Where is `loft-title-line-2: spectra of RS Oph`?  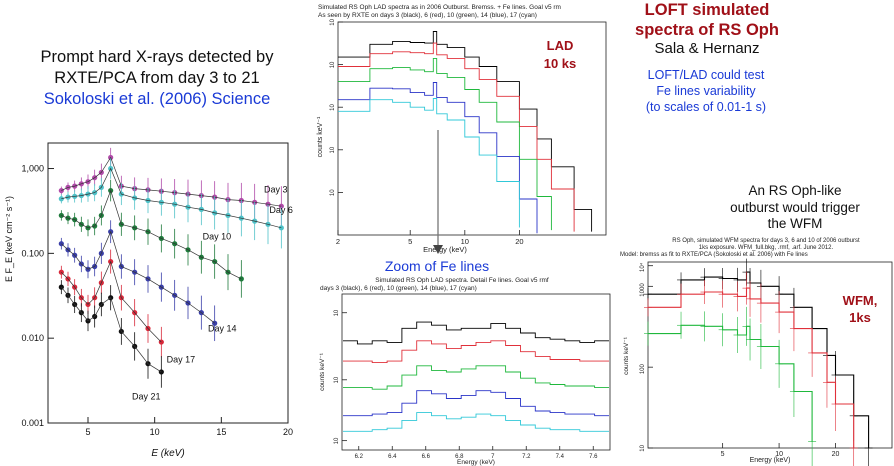
loft-title-line-2: spectra of RS Oph is located at coordinates (707, 30).